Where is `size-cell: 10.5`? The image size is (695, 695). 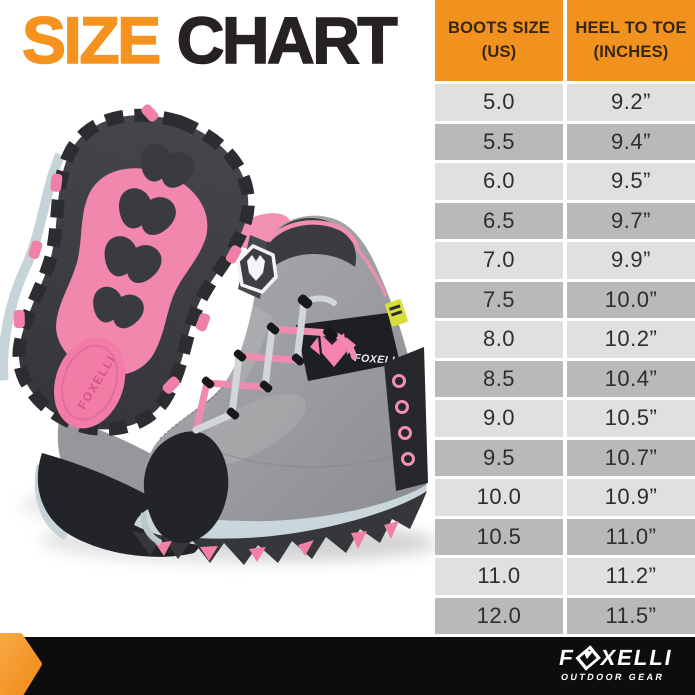 size-cell: 10.5 is located at coordinates (499, 536).